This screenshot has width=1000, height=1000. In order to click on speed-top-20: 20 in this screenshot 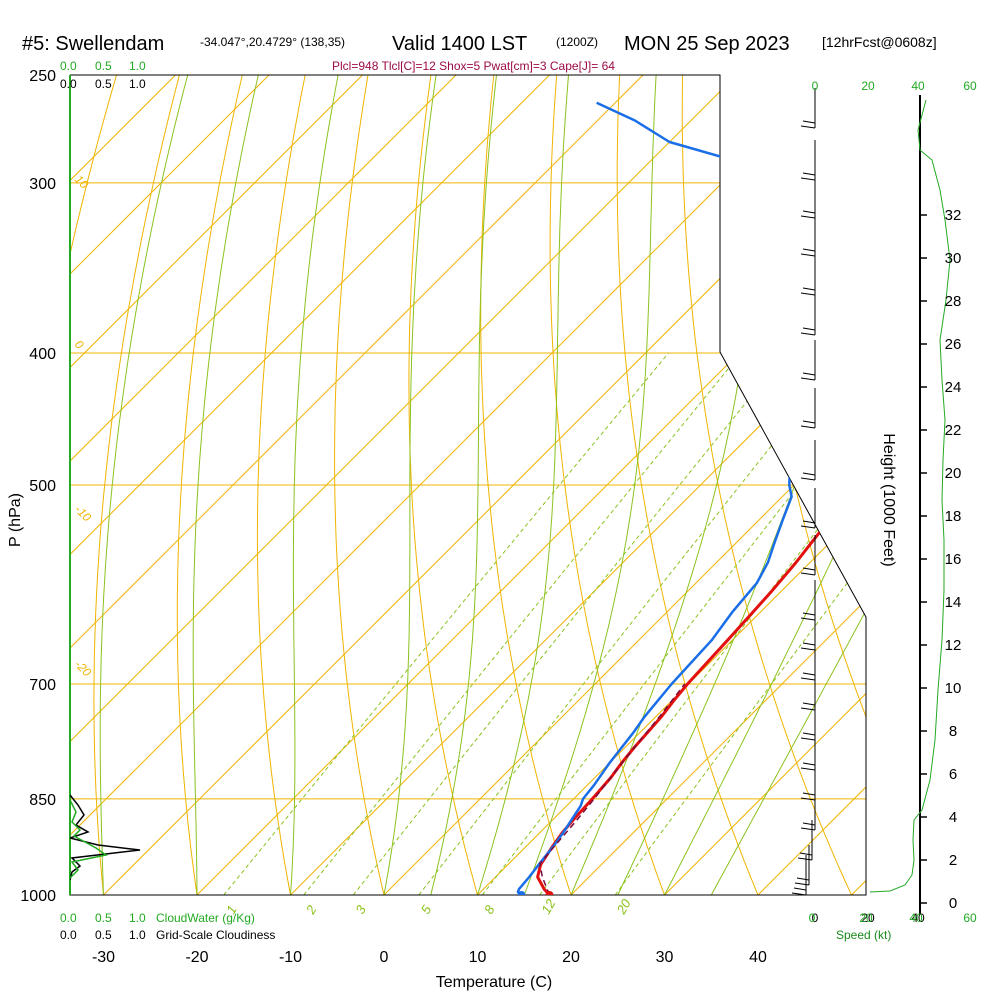, I will do `click(868, 86)`.